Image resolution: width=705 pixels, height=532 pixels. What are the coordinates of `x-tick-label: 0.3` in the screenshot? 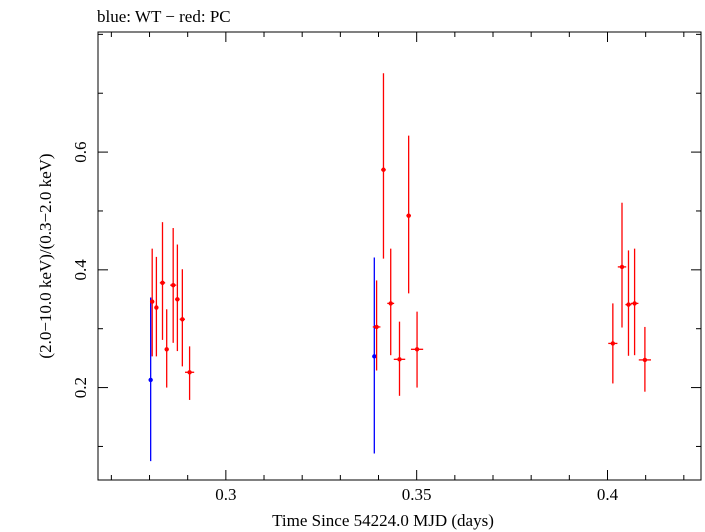 It's located at (225, 494).